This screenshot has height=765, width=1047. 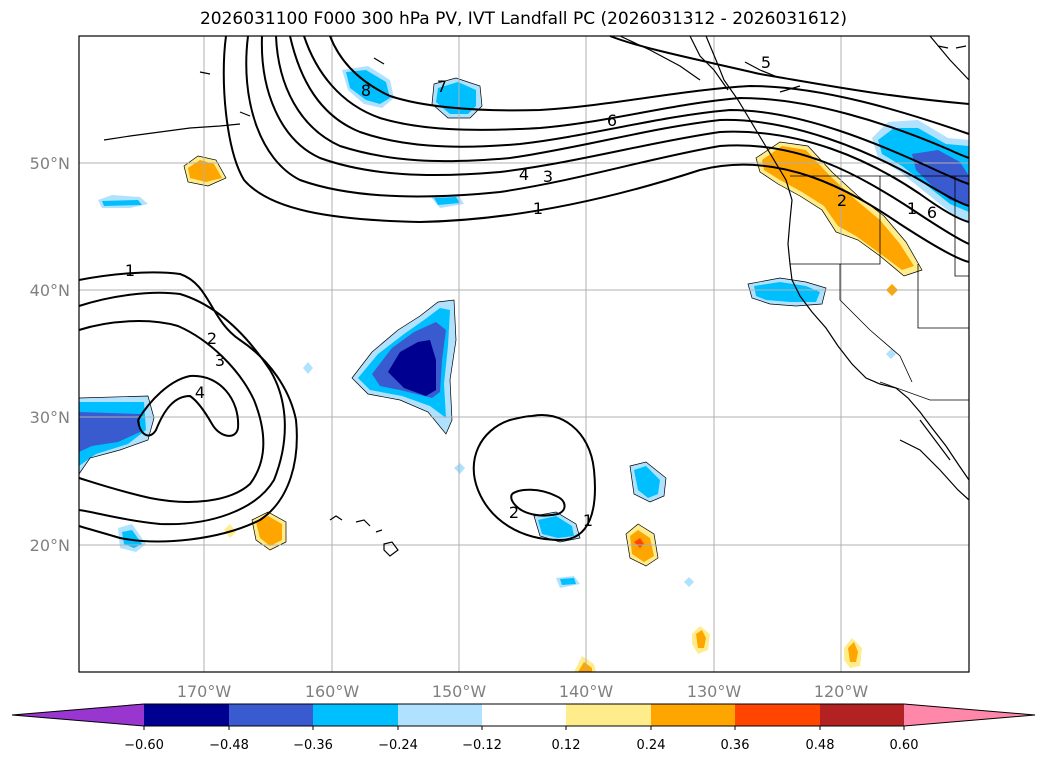 What do you see at coordinates (144, 745) in the screenshot?
I see `colorbar-tick-label: −0.60` at bounding box center [144, 745].